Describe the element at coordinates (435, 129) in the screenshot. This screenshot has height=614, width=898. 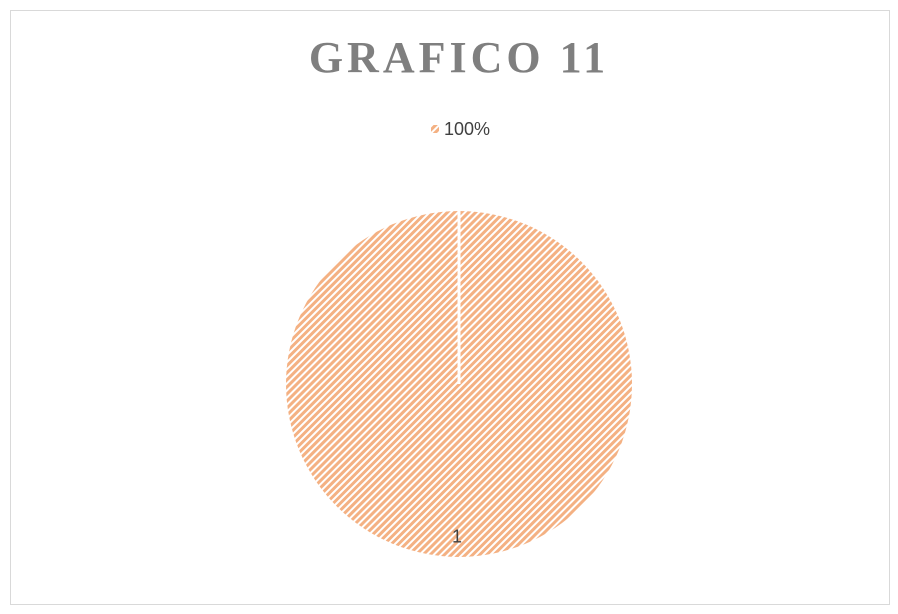
I see `legend-swatch` at that location.